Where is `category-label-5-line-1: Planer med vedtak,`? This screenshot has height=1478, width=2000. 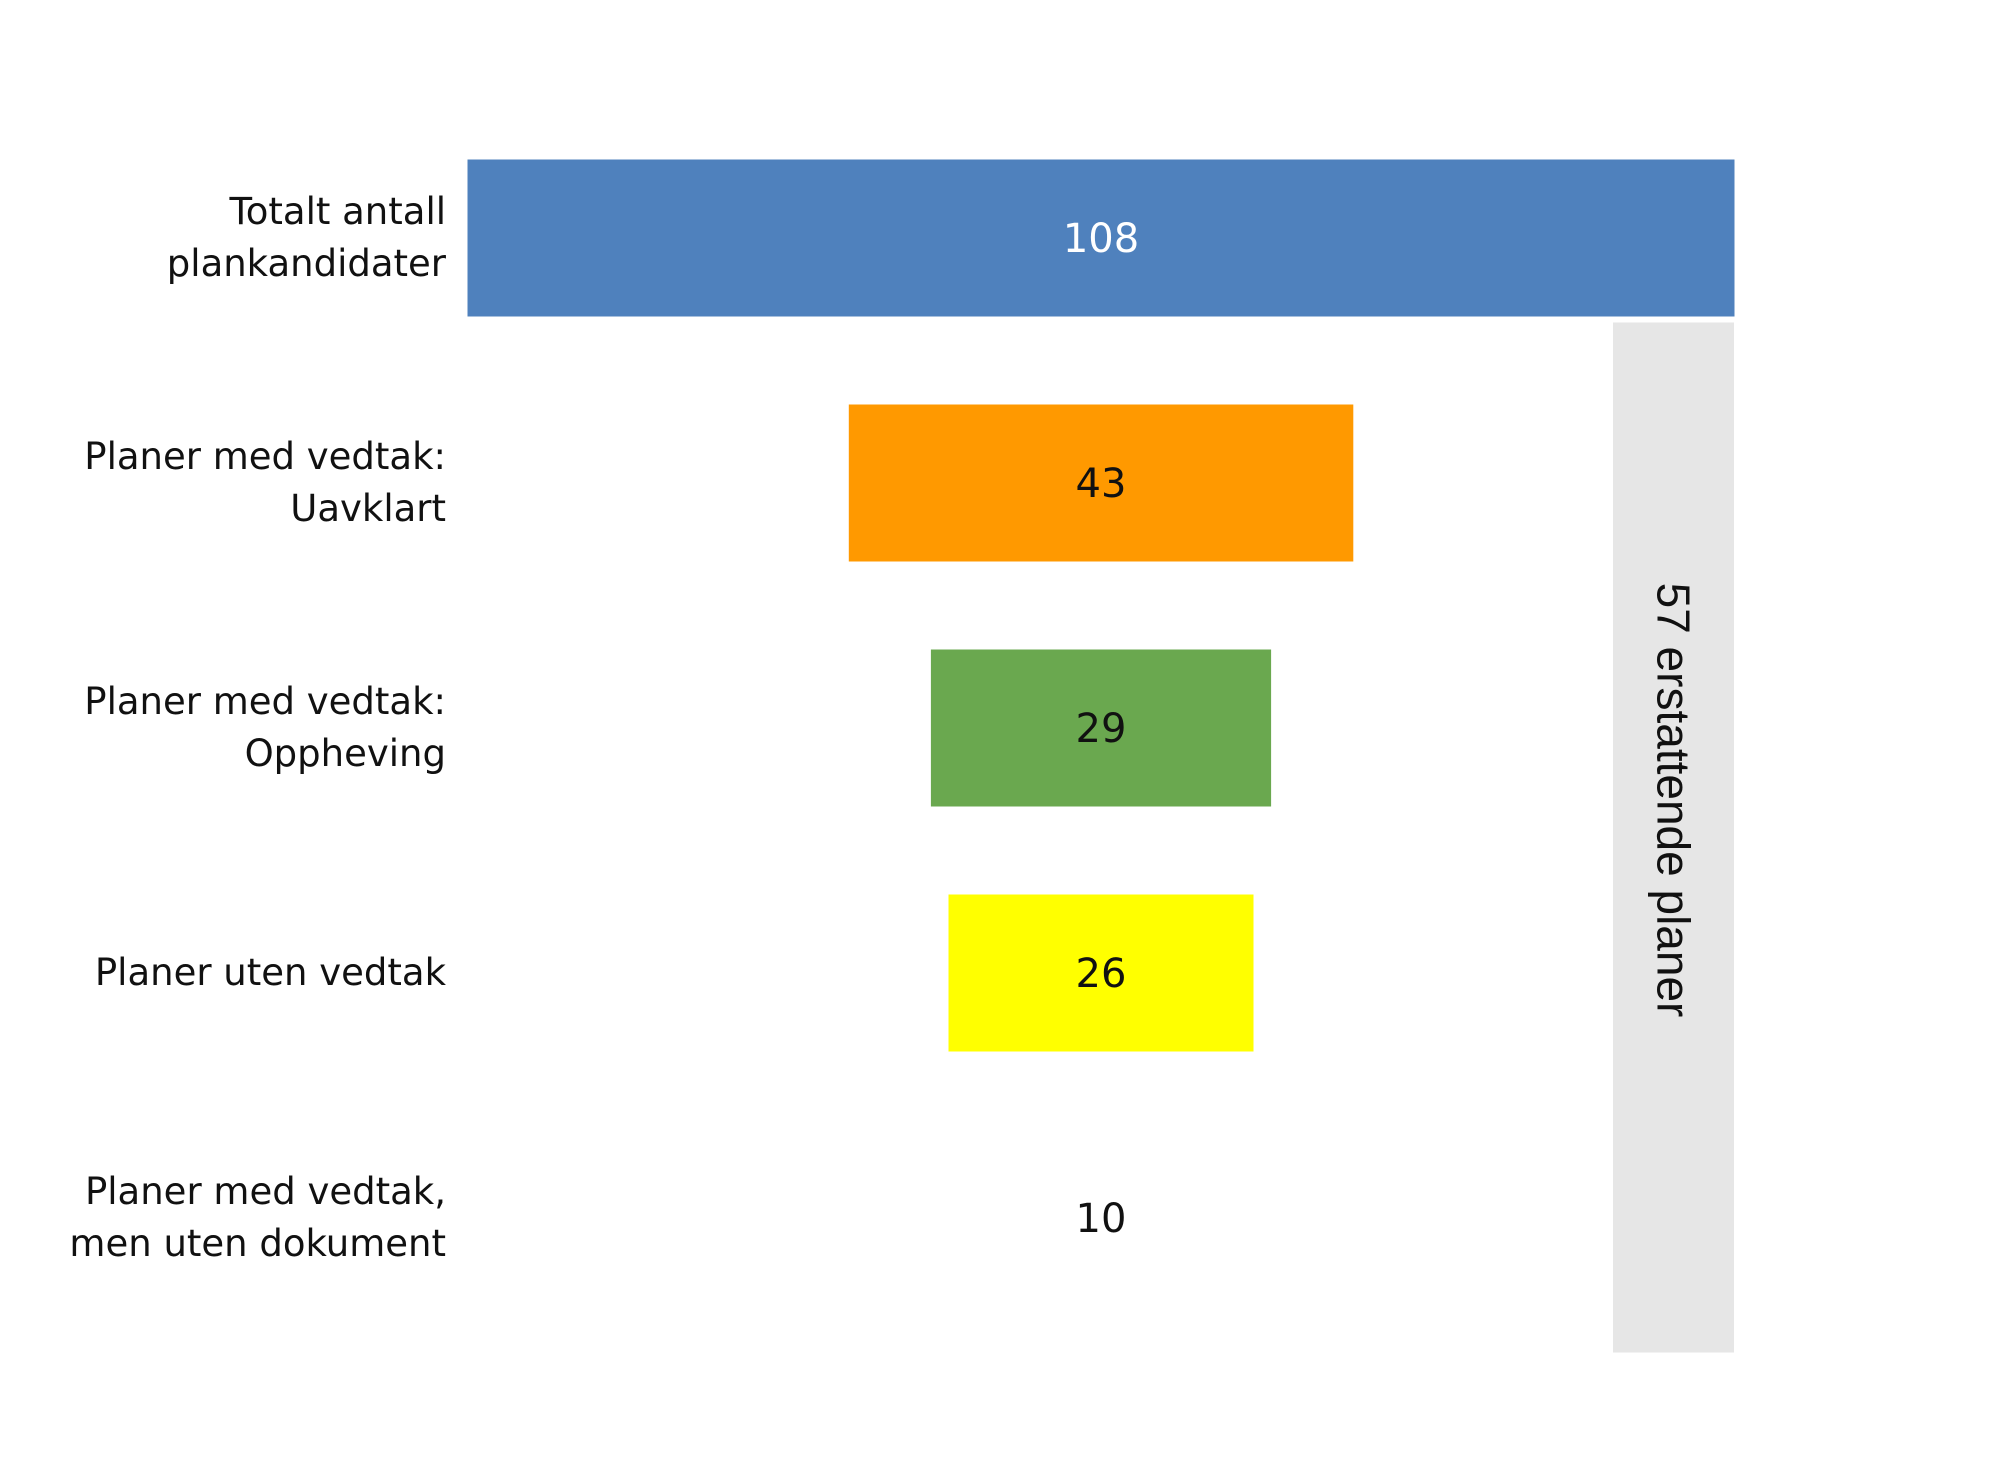
category-label-5-line-1: Planer med vedtak, is located at coordinates (265, 1191).